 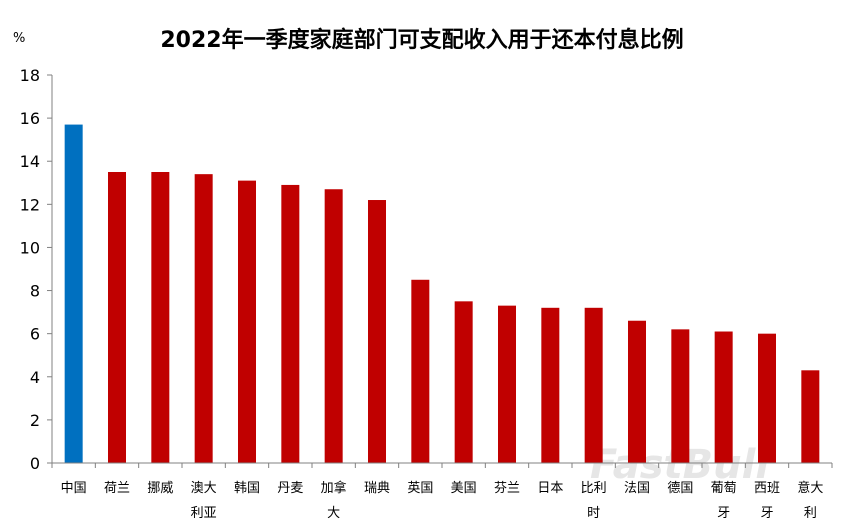 What do you see at coordinates (420, 488) in the screenshot?
I see `x-tick-label: 英国` at bounding box center [420, 488].